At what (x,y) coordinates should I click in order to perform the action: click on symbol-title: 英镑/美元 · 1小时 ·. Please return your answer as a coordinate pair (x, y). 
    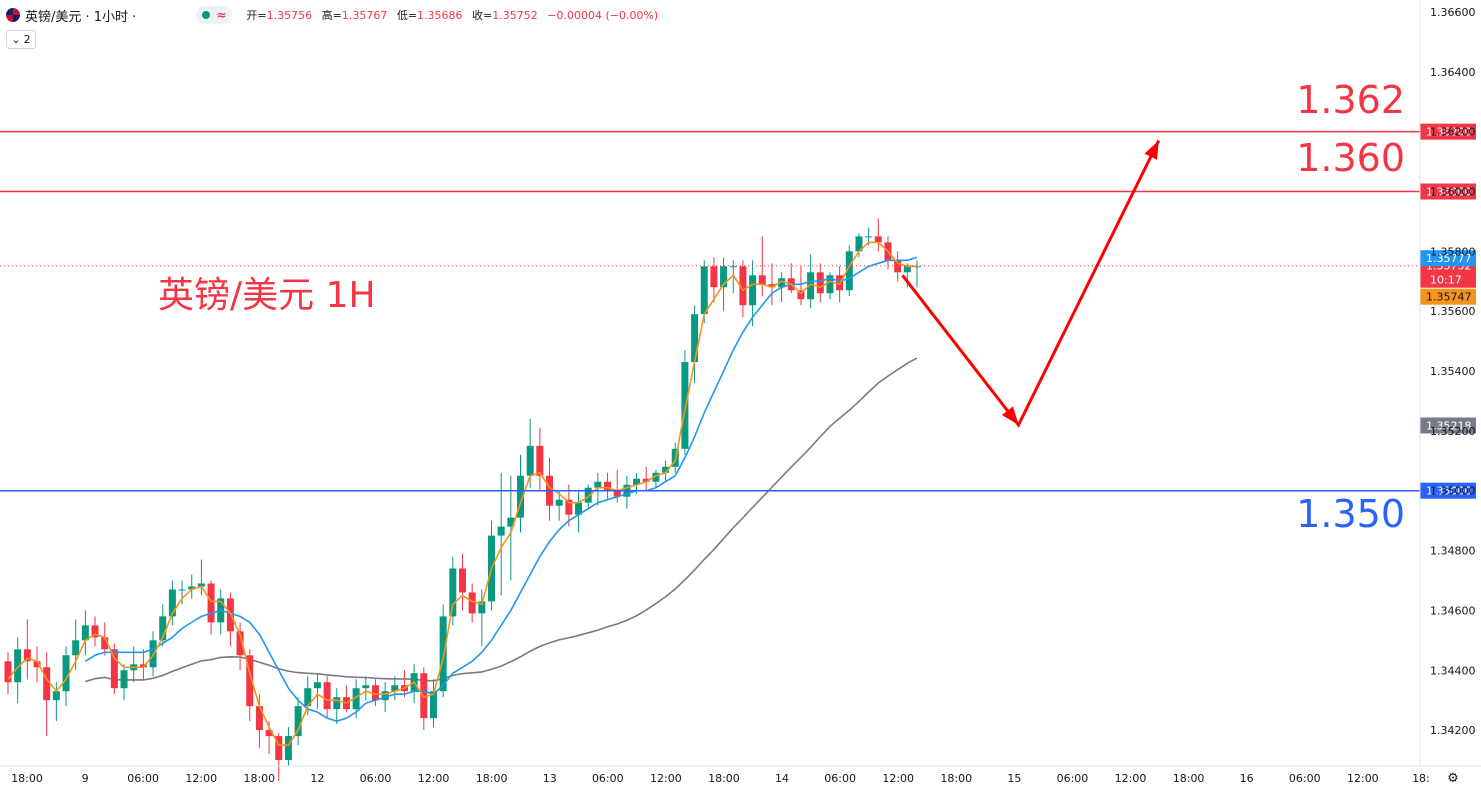
    Looking at the image, I should click on (81, 17).